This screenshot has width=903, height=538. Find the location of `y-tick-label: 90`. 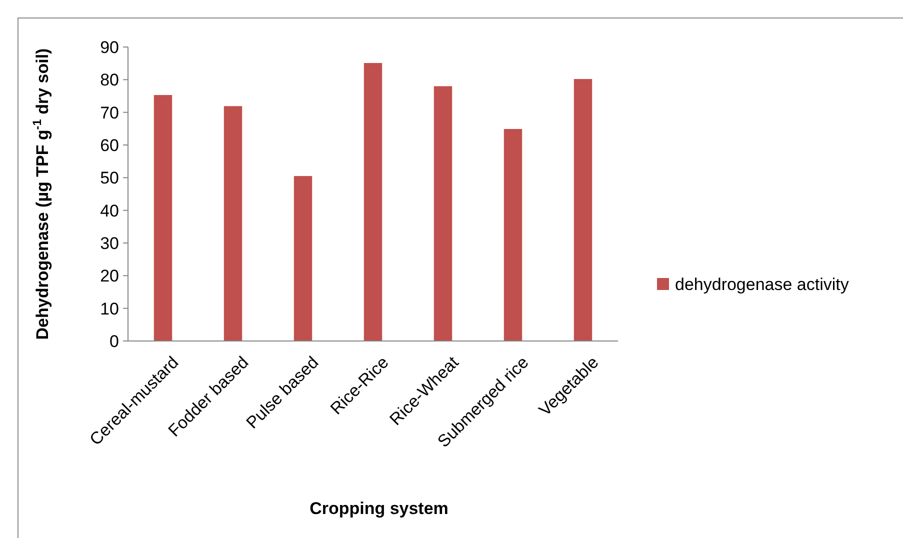

y-tick-label: 90 is located at coordinates (109, 47).